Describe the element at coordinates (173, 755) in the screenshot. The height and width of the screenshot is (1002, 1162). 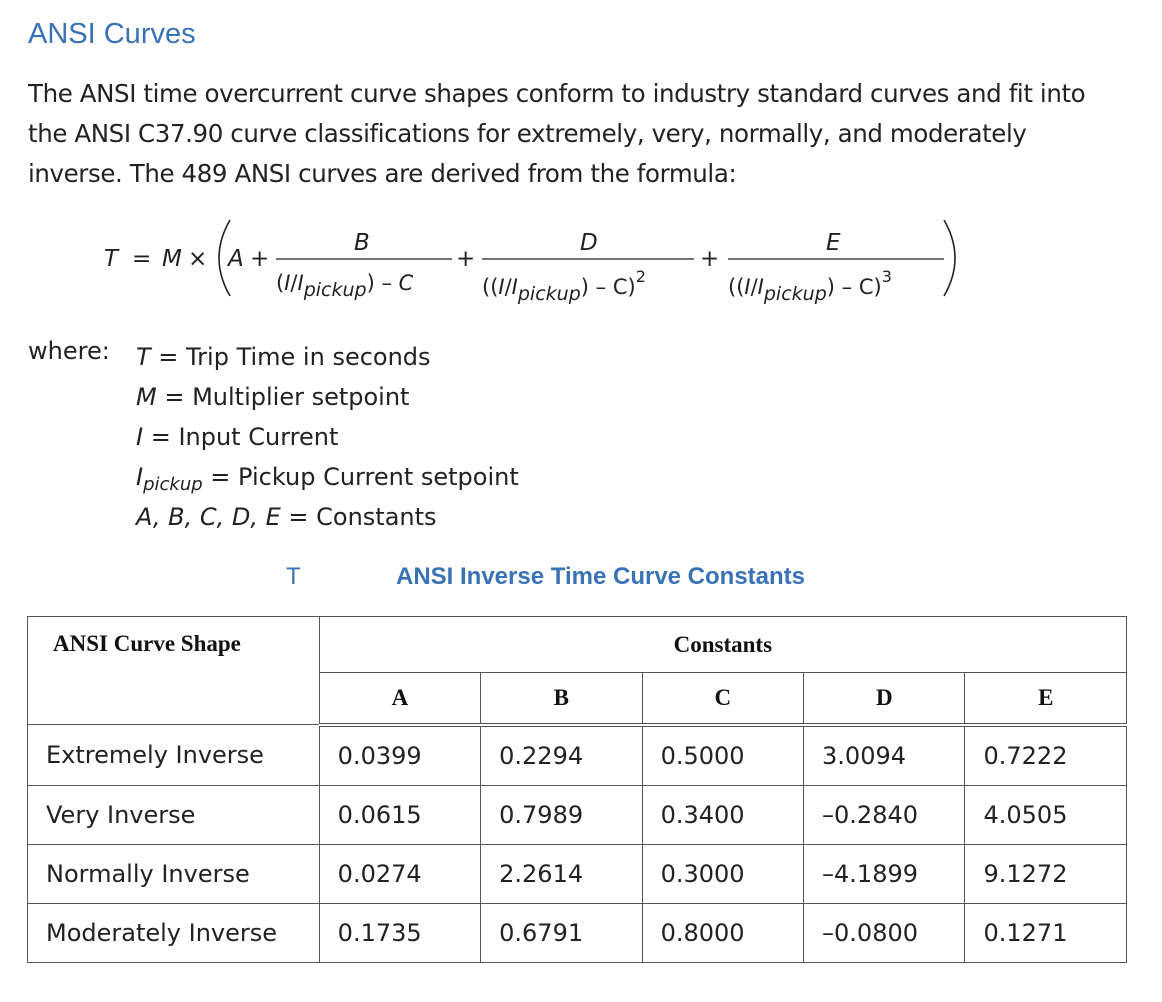
I see `curve-shape-cell: Extremely Inverse` at that location.